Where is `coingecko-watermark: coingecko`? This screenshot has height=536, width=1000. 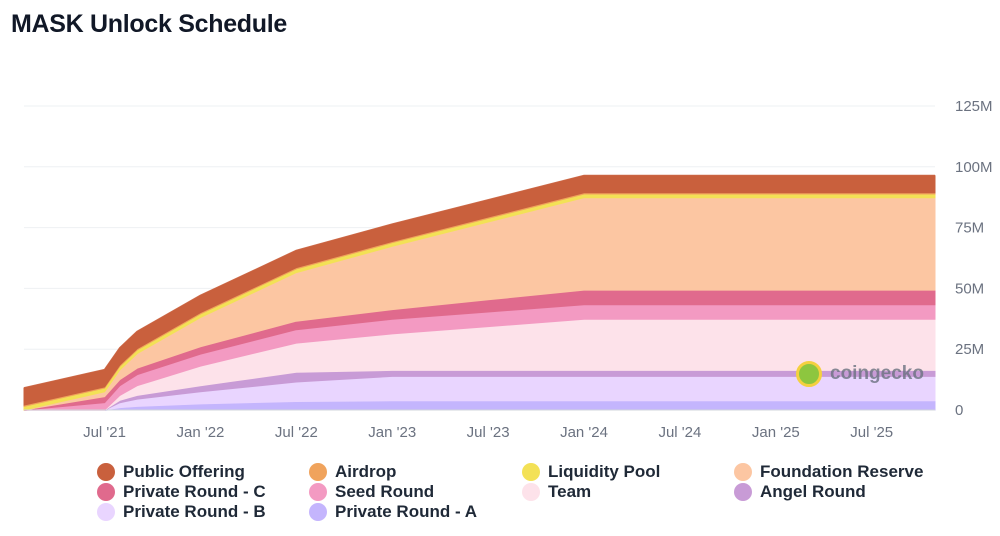
coingecko-watermark: coingecko is located at coordinates (860, 374).